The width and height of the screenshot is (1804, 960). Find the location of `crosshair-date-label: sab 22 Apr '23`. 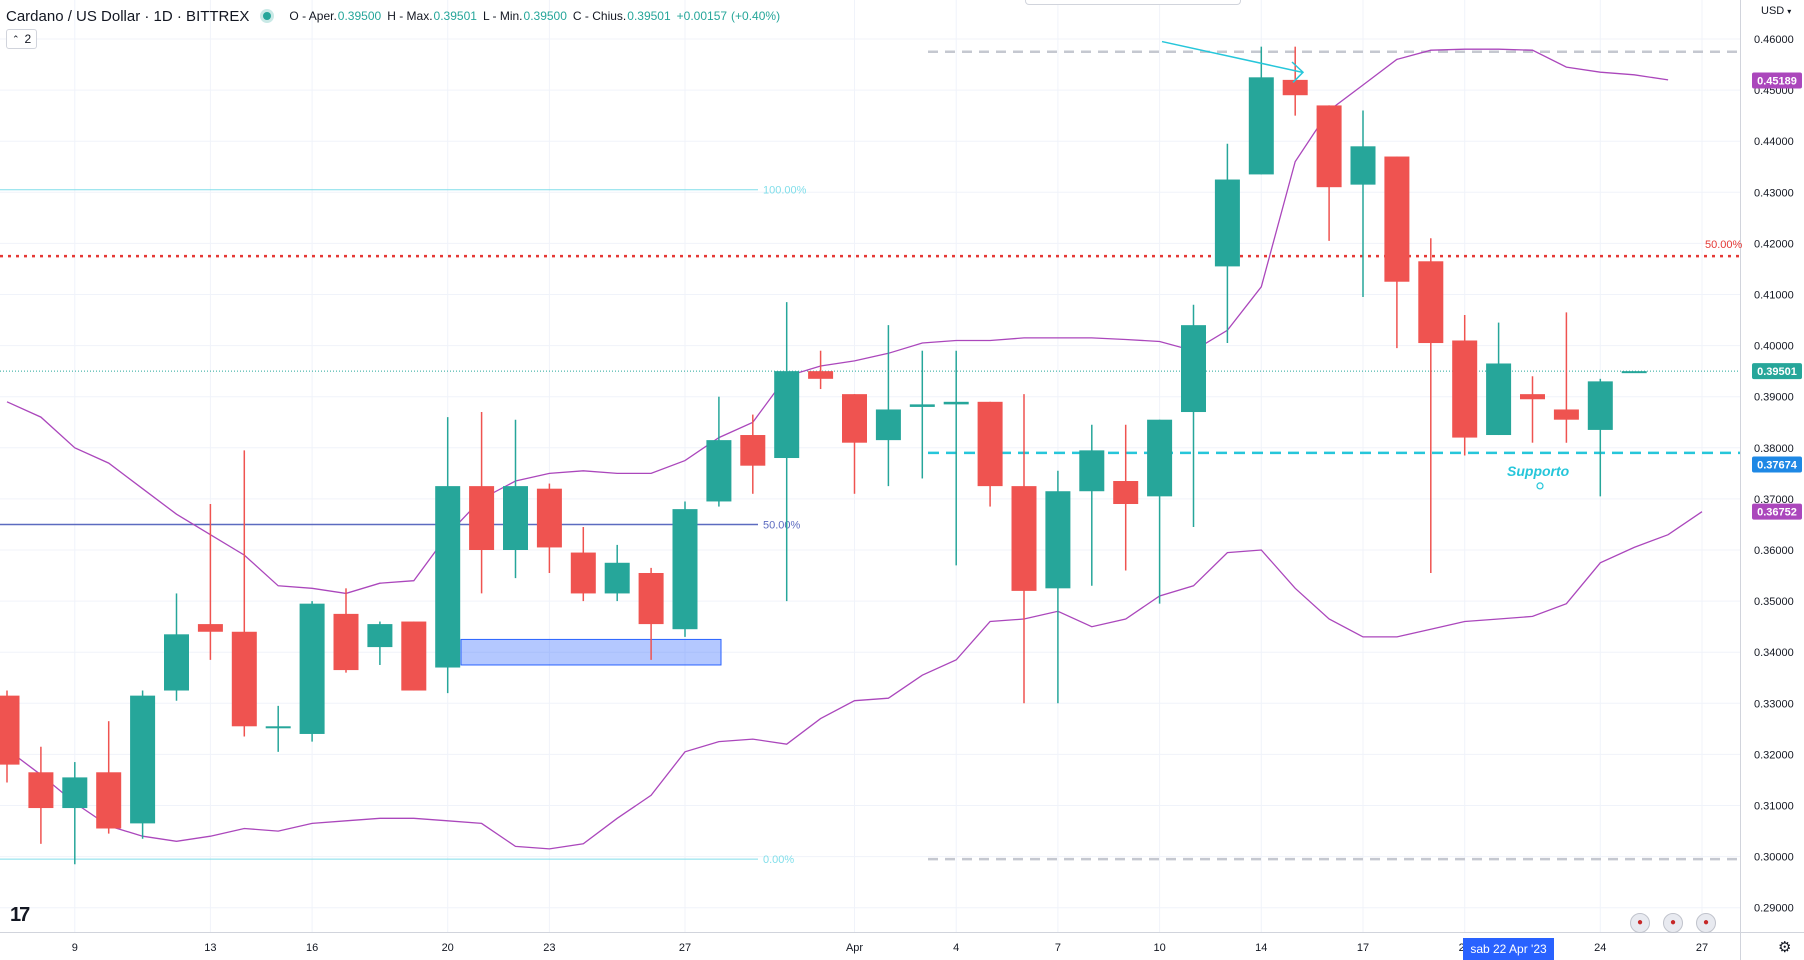

crosshair-date-label: sab 22 Apr '23 is located at coordinates (1508, 949).